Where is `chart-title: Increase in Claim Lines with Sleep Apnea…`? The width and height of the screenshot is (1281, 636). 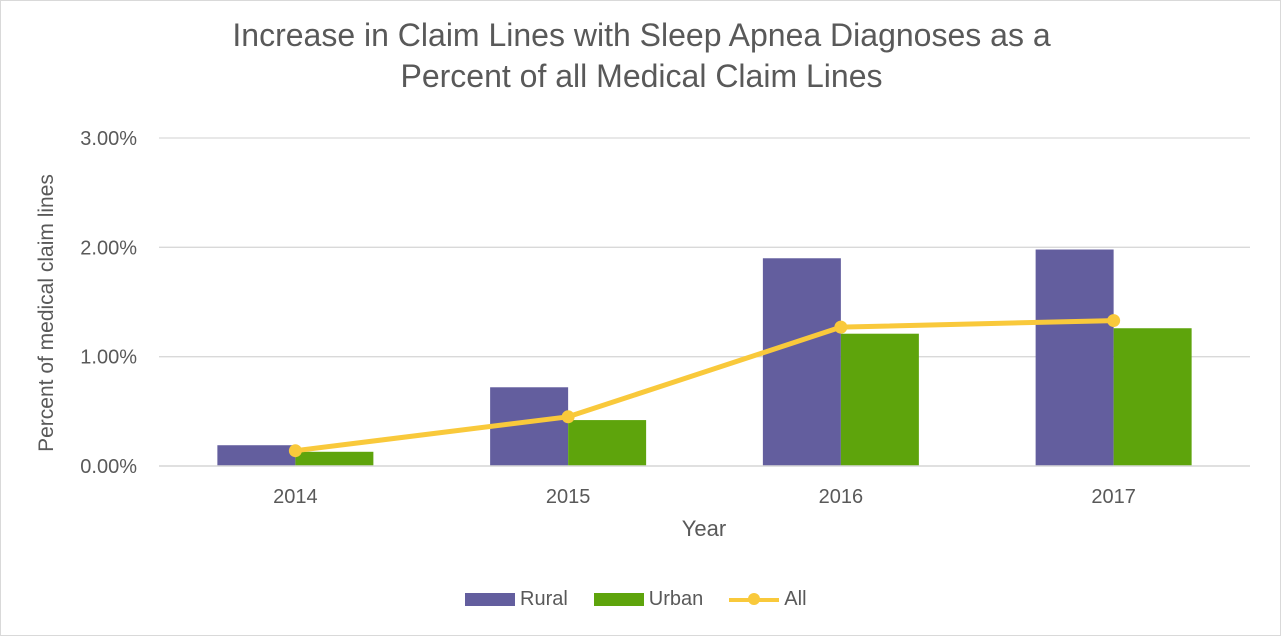
chart-title: Increase in Claim Lines with Sleep Apnea… is located at coordinates (640, 56).